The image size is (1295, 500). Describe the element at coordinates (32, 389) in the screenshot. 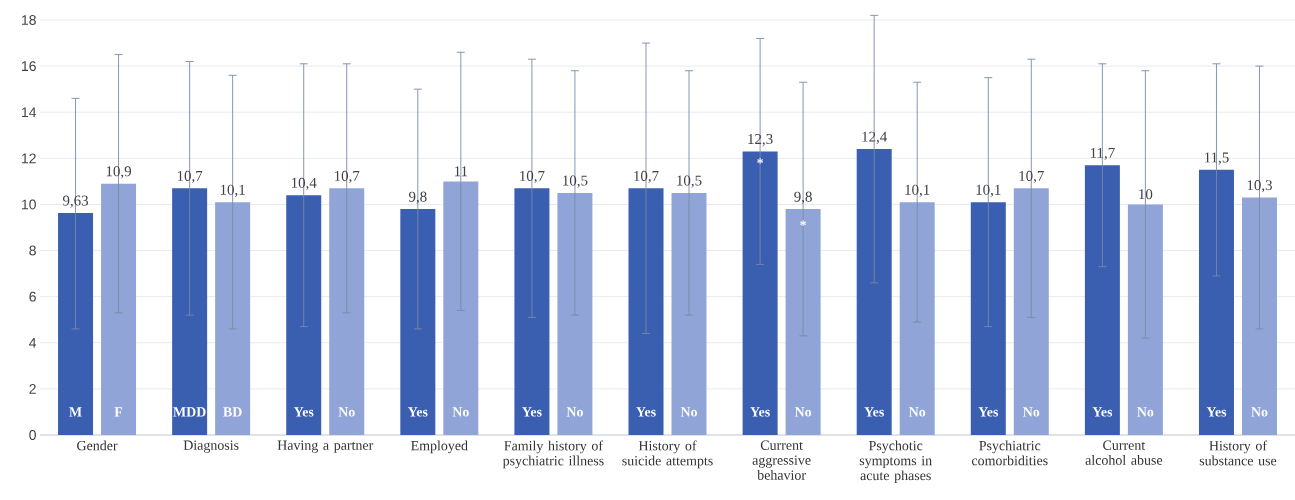

I see `y-tick-label: 2` at that location.